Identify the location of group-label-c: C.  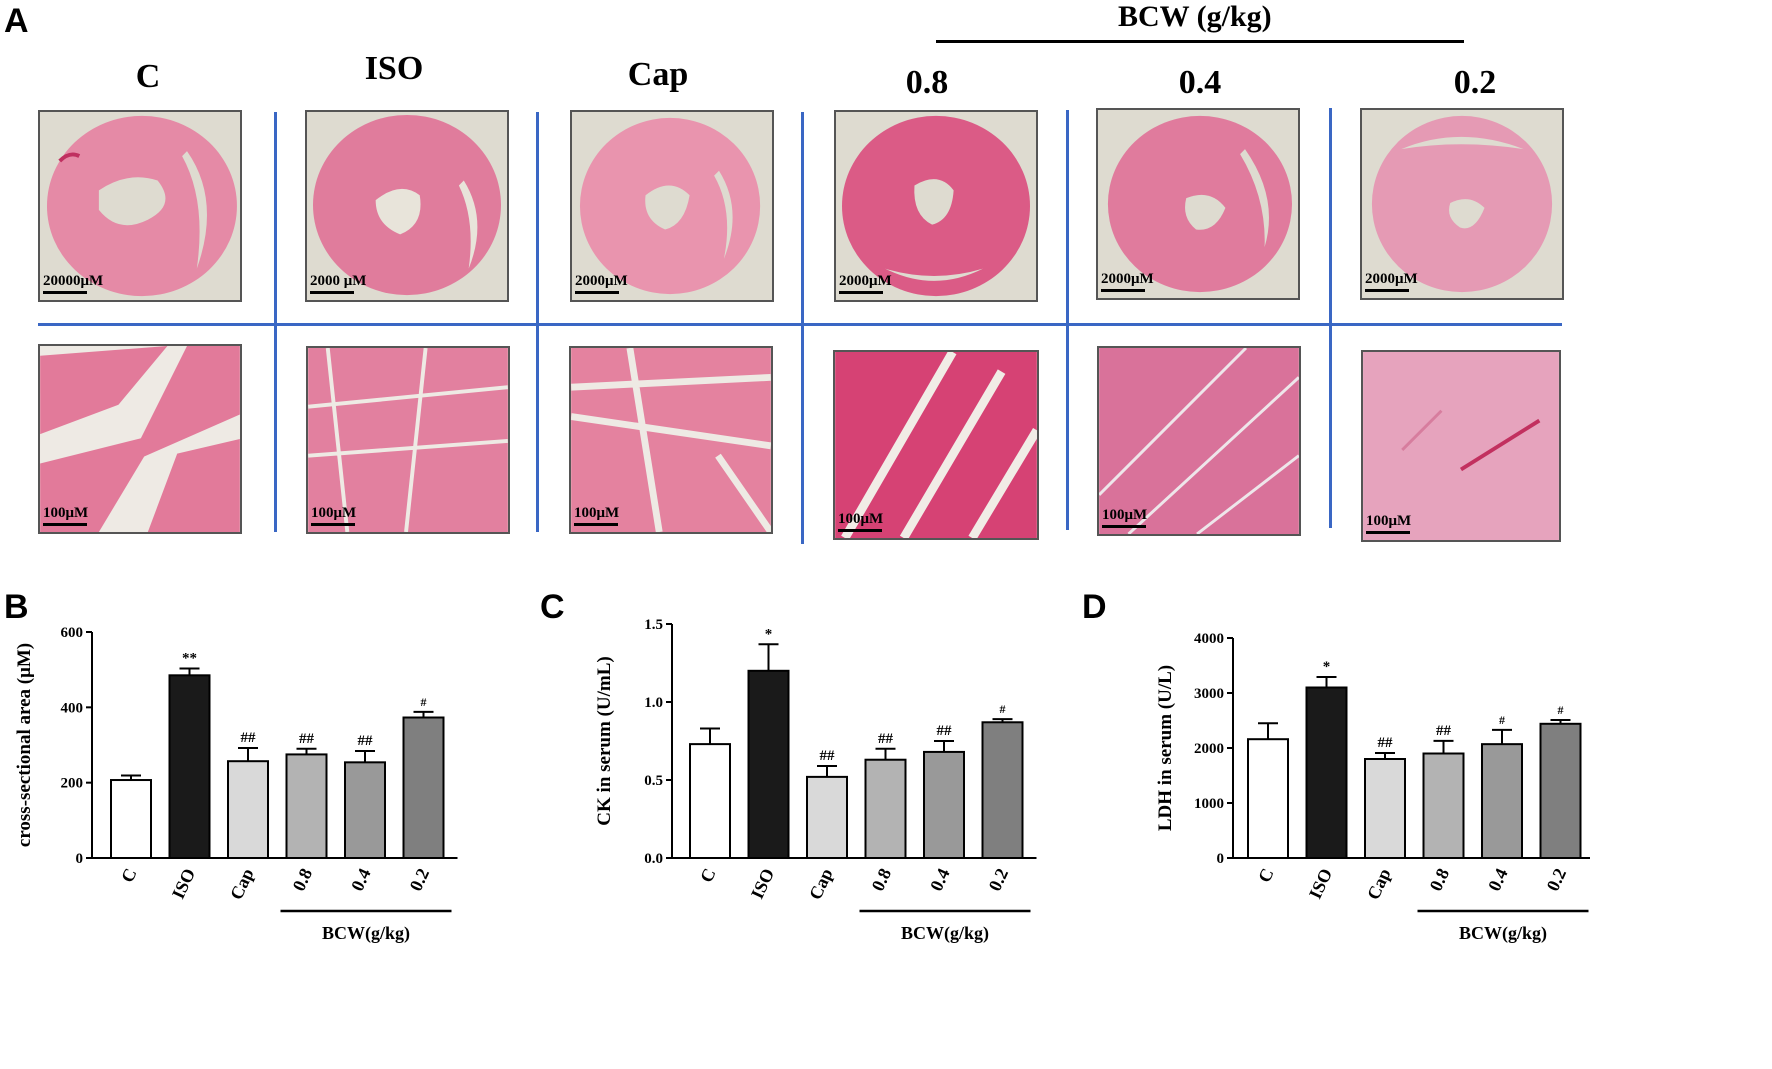
(148, 76).